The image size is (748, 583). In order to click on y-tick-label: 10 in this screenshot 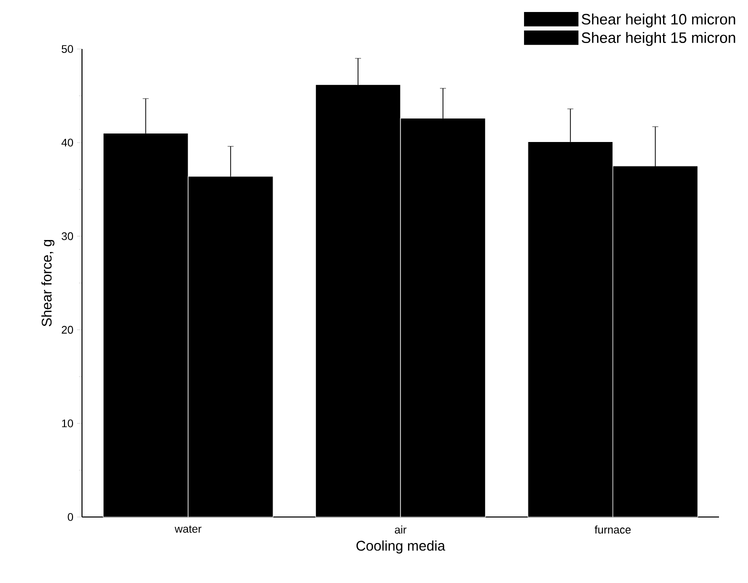, I will do `click(68, 424)`.